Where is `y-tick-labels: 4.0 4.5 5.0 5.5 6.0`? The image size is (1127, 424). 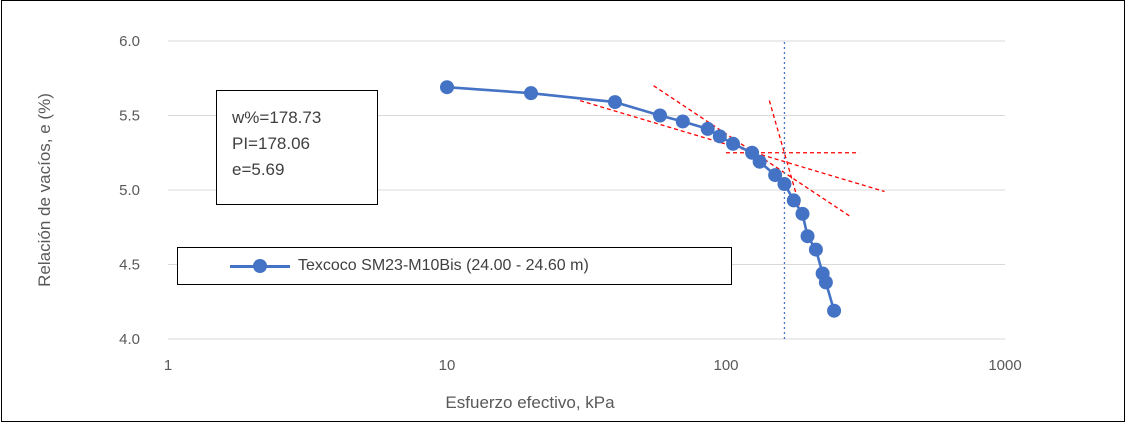
y-tick-labels: 4.0 4.5 5.0 5.5 6.0 is located at coordinates (129, 190).